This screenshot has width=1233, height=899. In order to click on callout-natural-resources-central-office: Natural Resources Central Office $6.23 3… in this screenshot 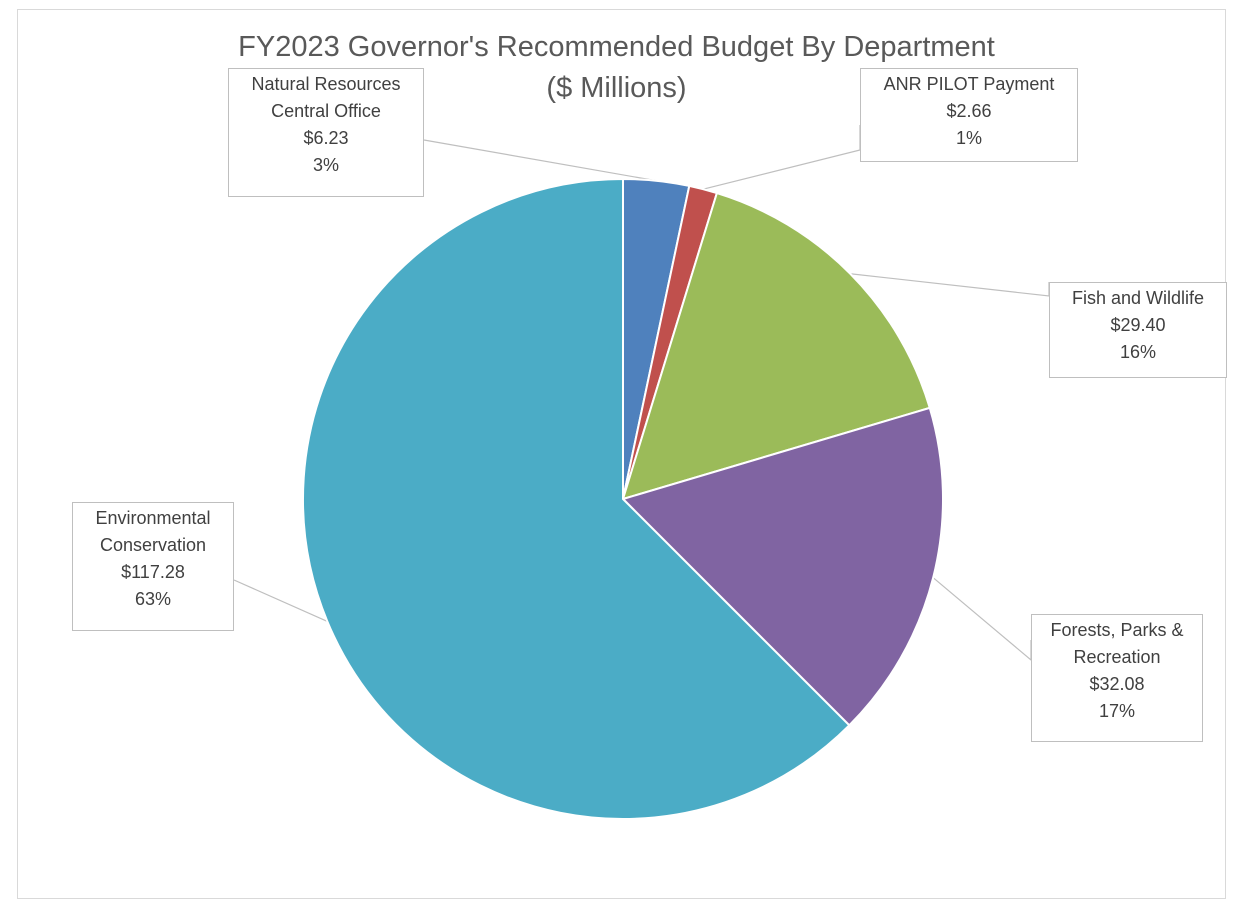, I will do `click(326, 132)`.